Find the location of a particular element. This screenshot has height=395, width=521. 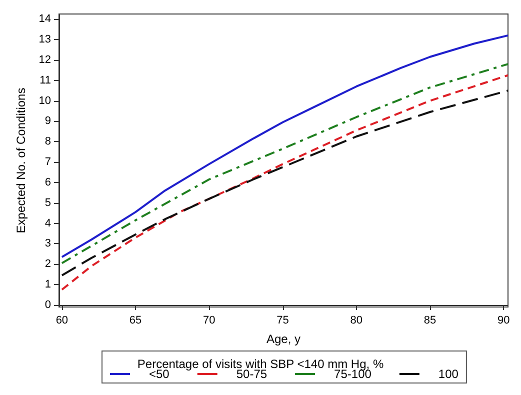

y-tick-label: 11 is located at coordinates (45, 80).